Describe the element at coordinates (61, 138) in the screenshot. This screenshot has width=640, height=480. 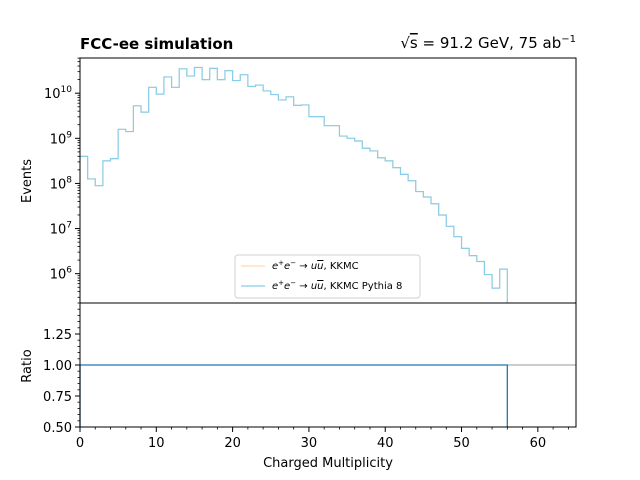
I see `top-y-tick-label: 10⁹` at that location.